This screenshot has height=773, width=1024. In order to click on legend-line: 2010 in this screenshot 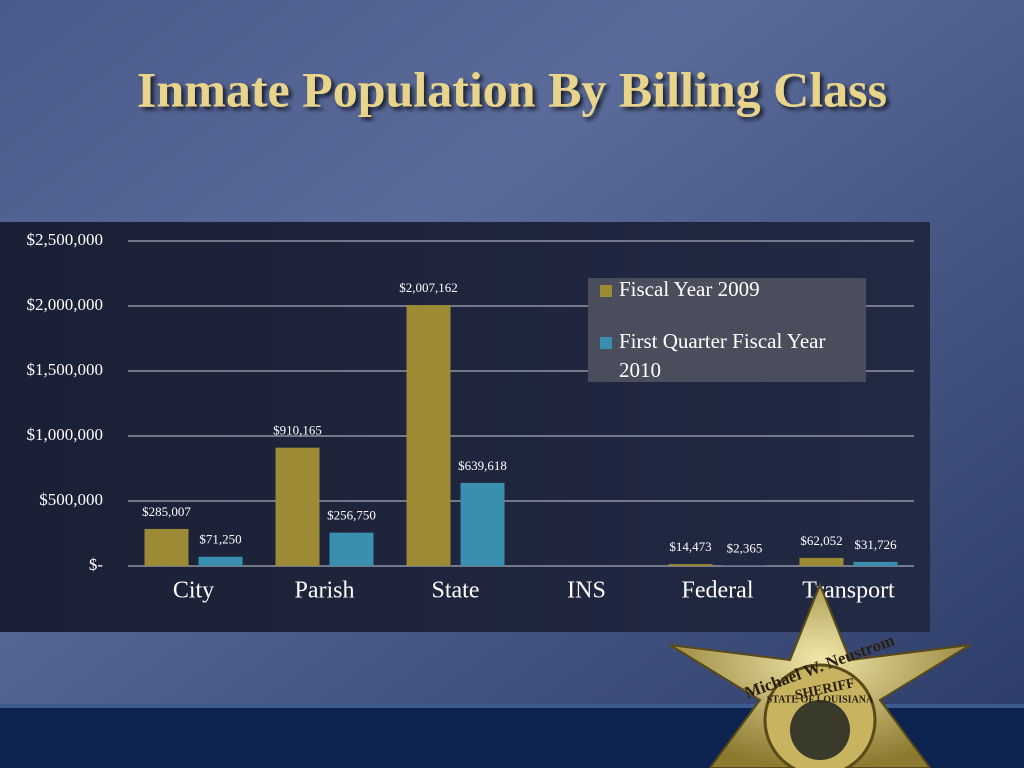, I will do `click(640, 370)`.